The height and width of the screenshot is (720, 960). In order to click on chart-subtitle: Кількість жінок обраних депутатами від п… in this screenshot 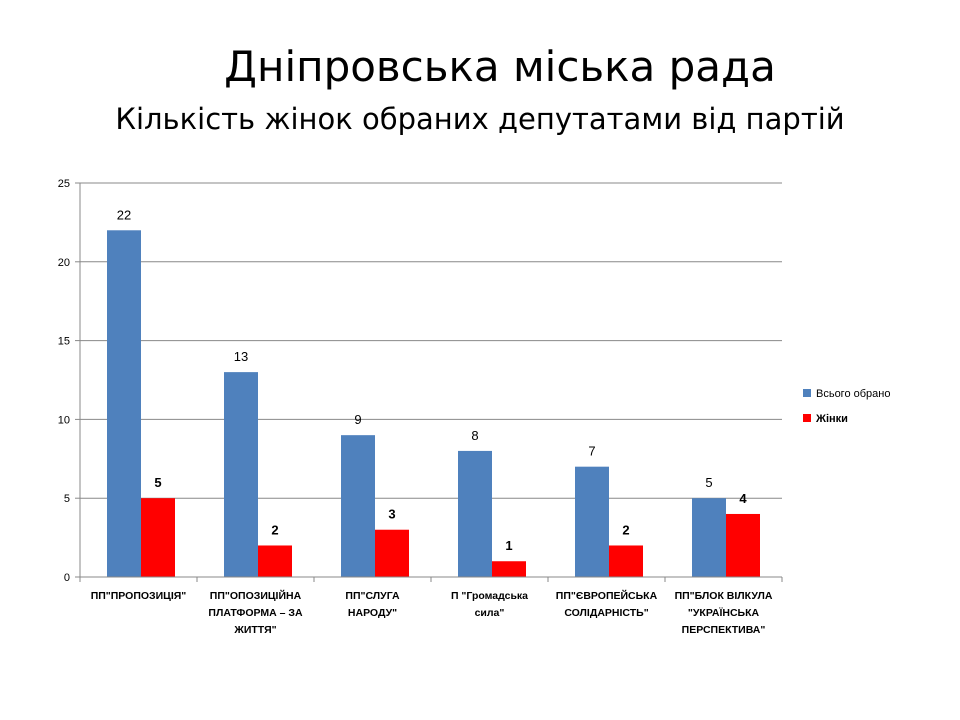, I will do `click(480, 119)`.